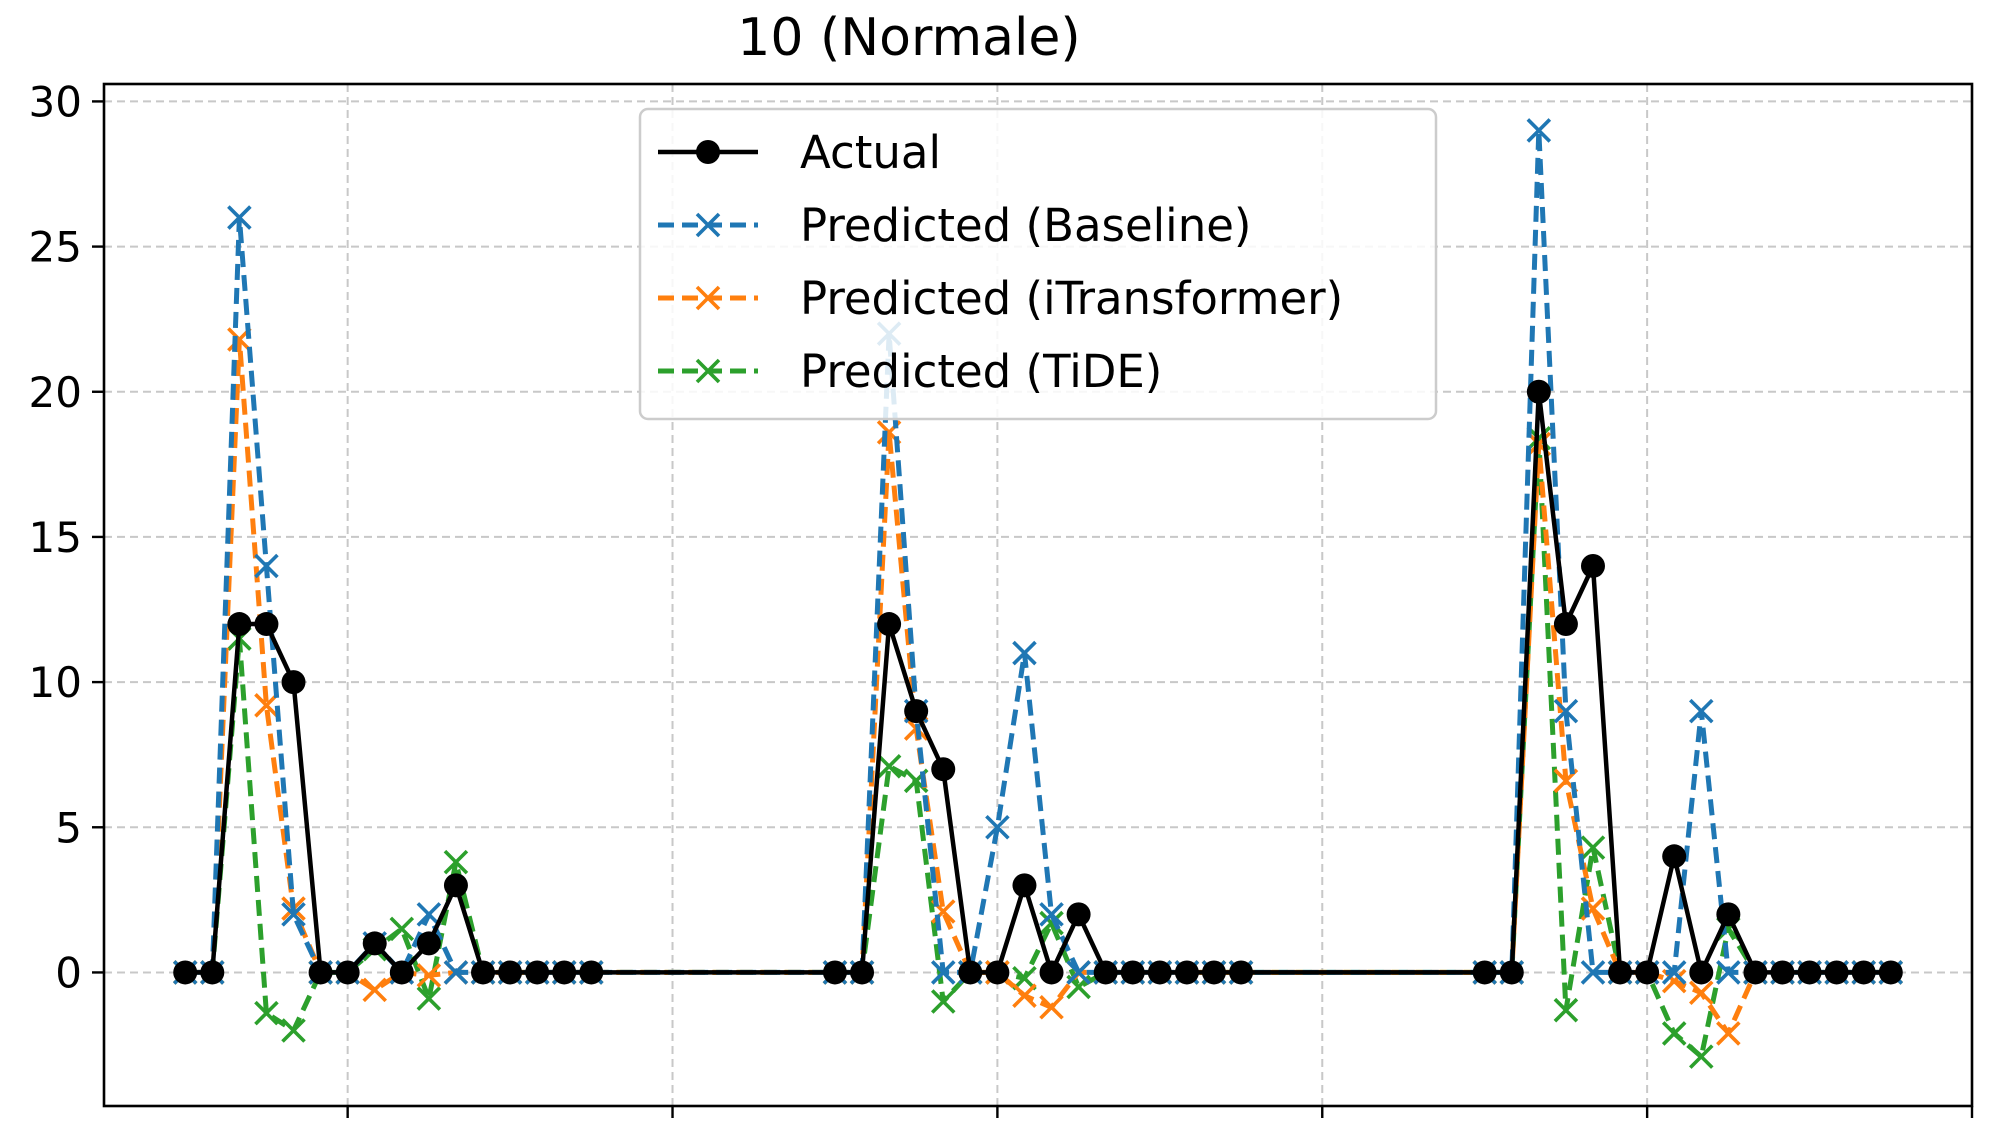  Describe the element at coordinates (68, 972) in the screenshot. I see `y-tick-label: 0` at that location.